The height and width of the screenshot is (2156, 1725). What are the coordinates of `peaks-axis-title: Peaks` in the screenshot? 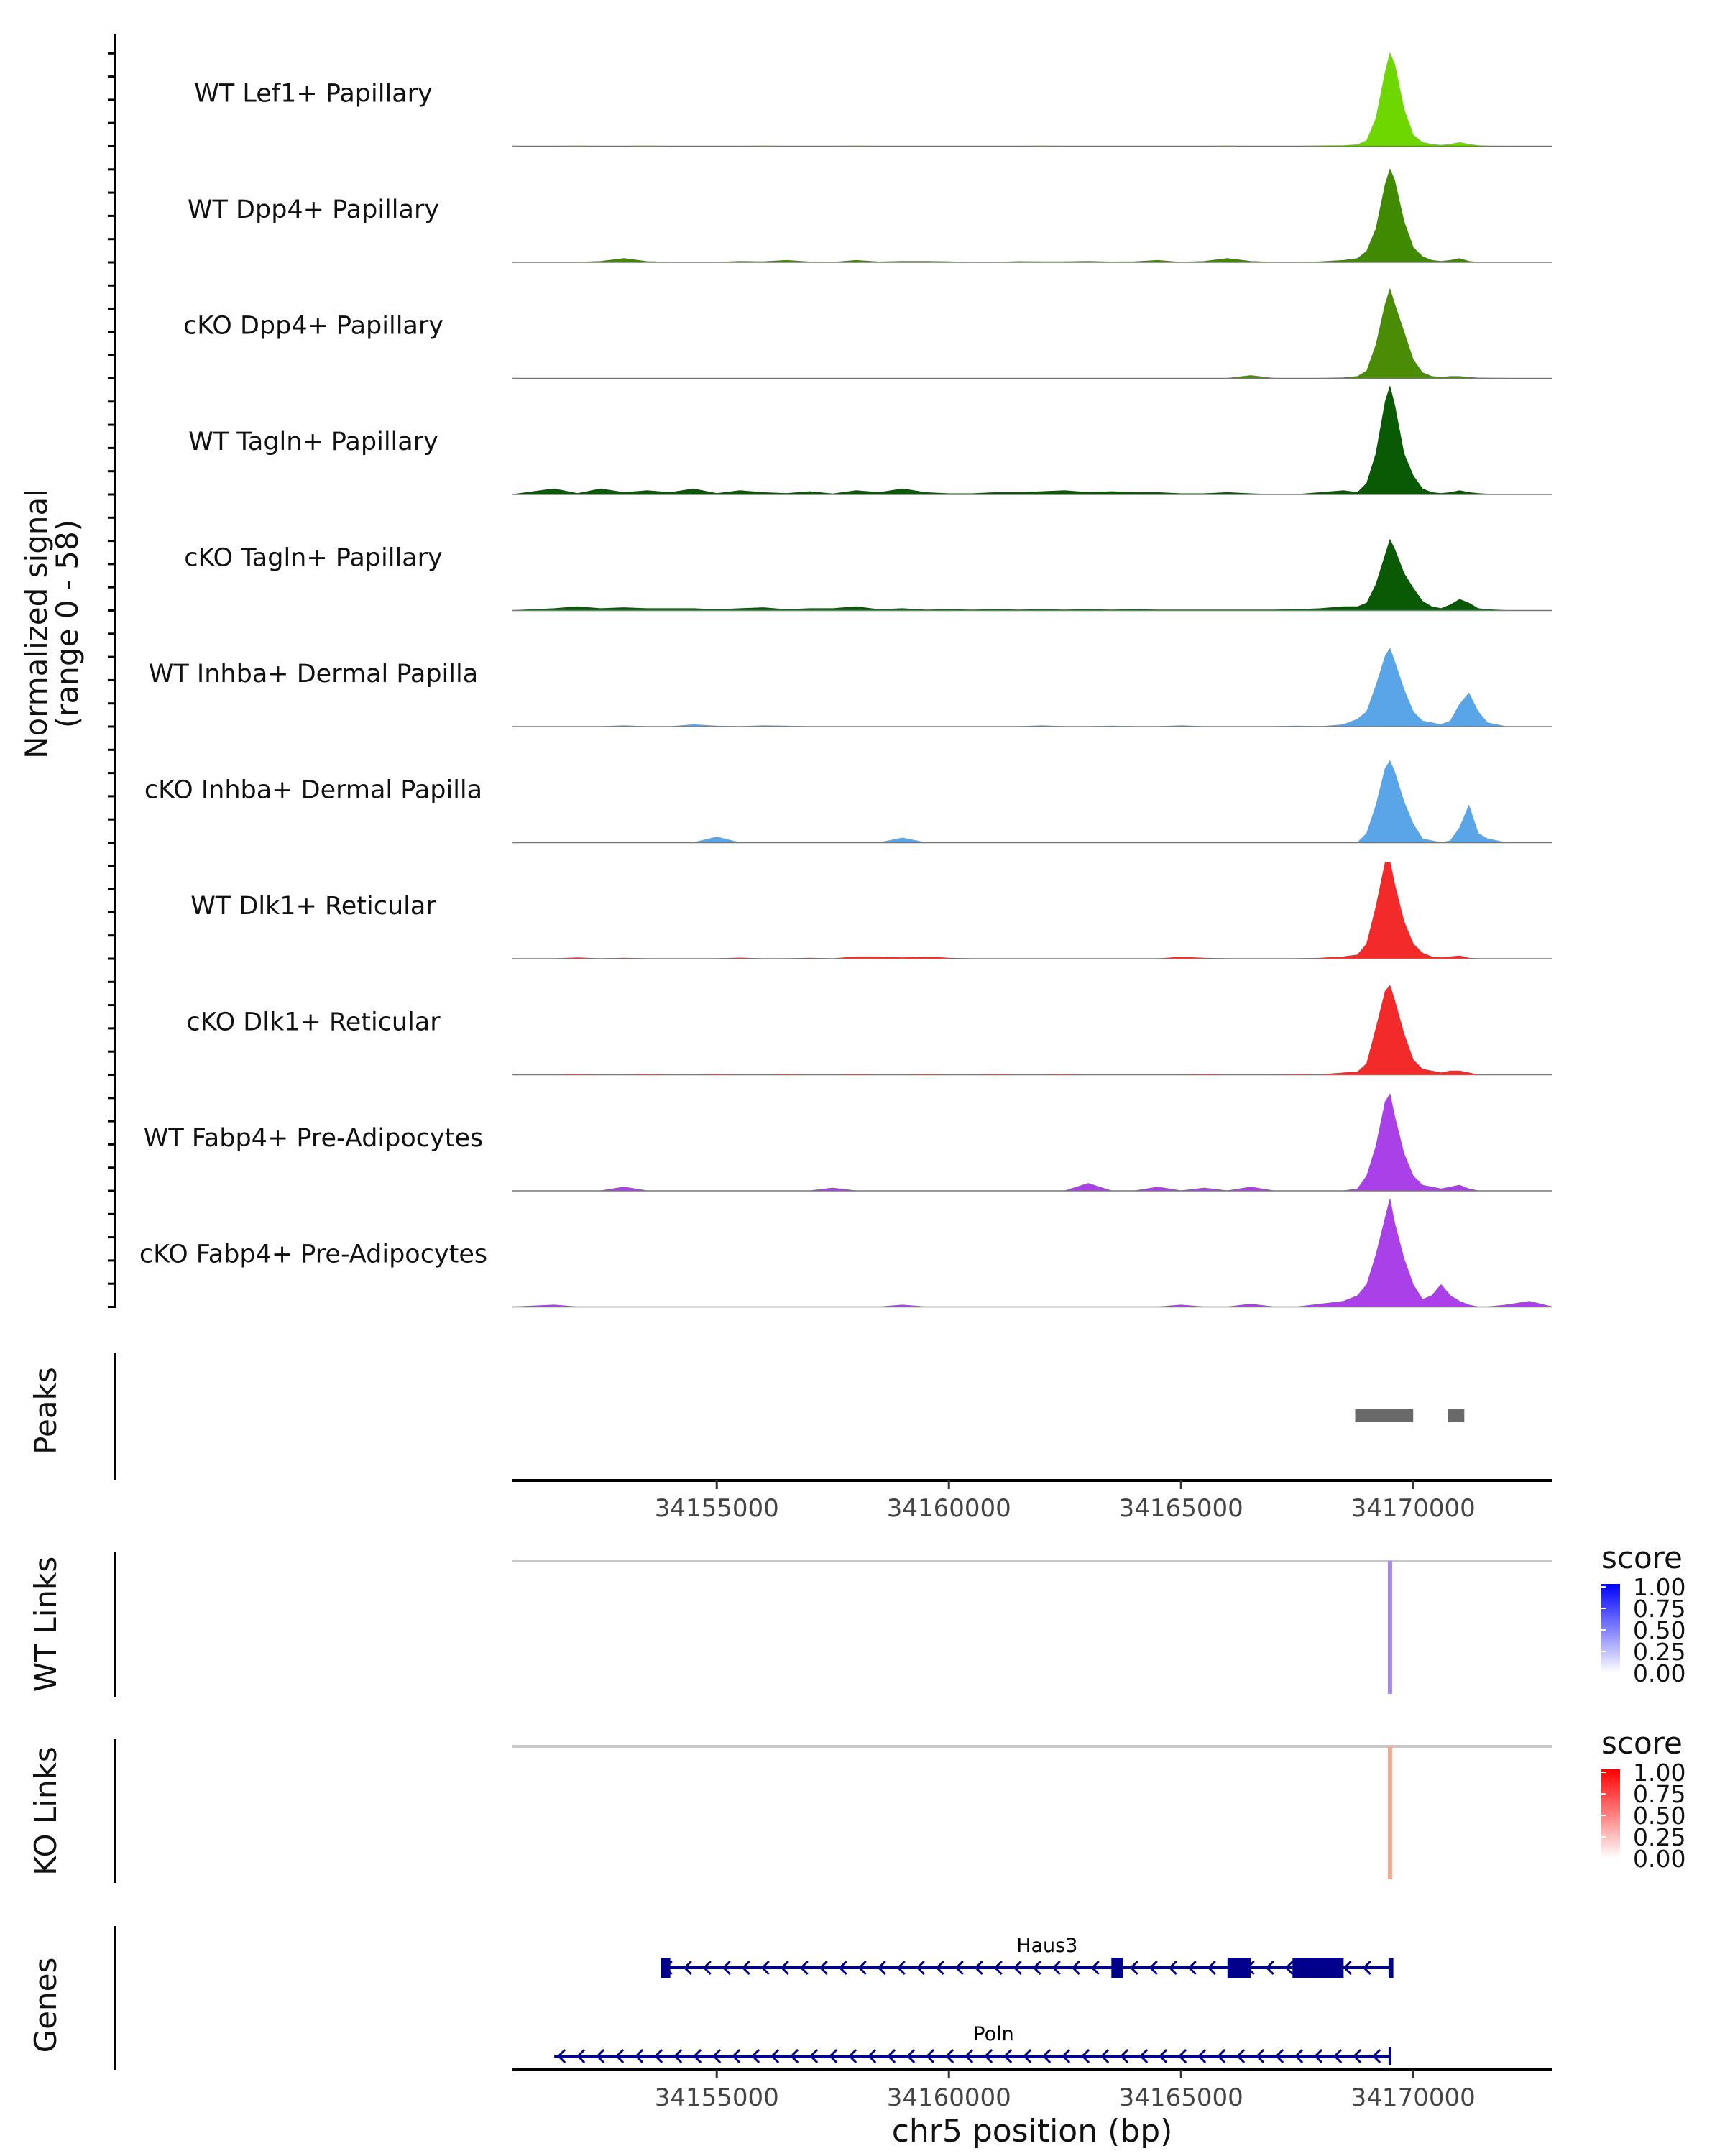 It's located at (45, 1411).